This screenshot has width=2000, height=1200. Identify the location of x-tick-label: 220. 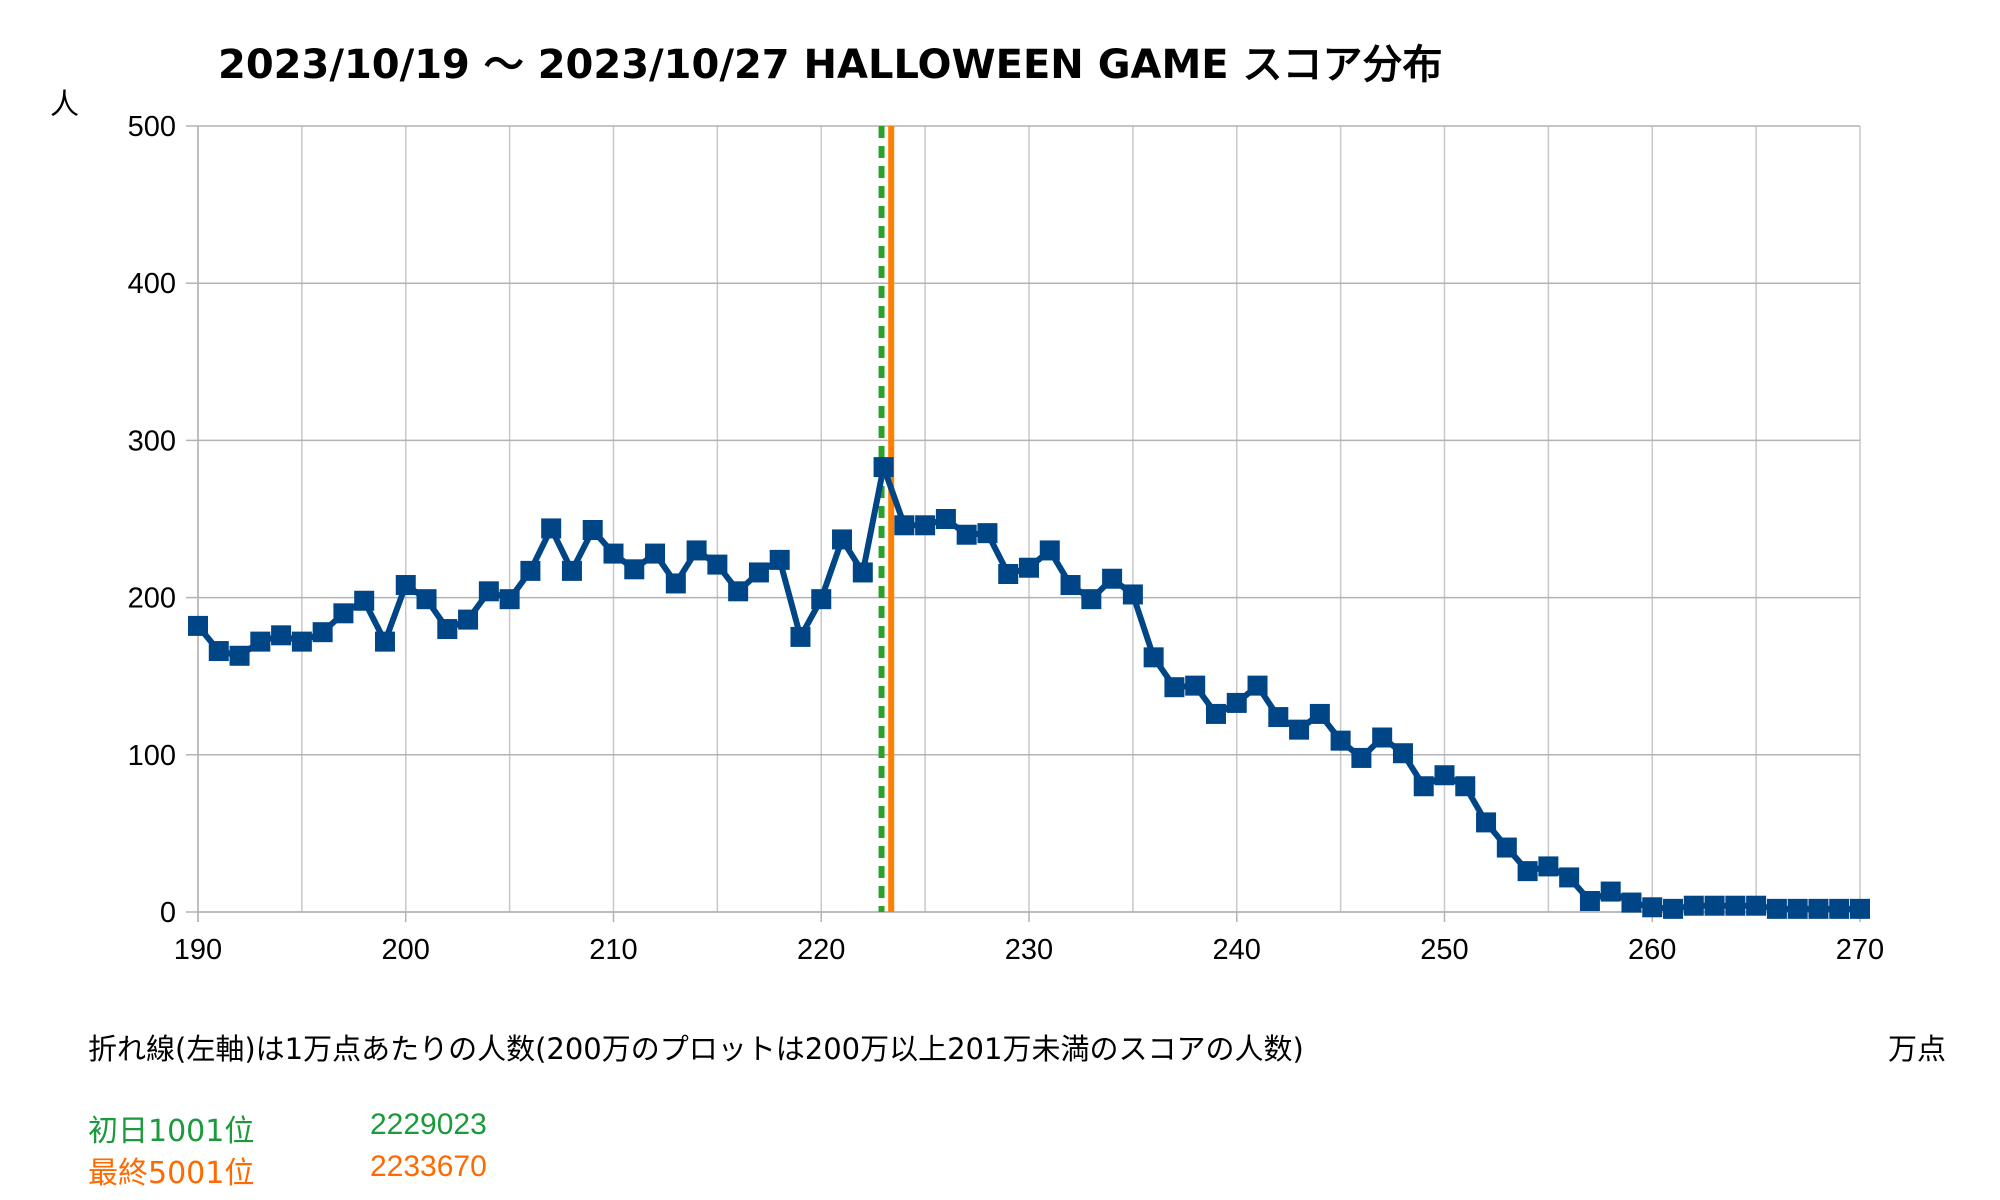
(821, 950).